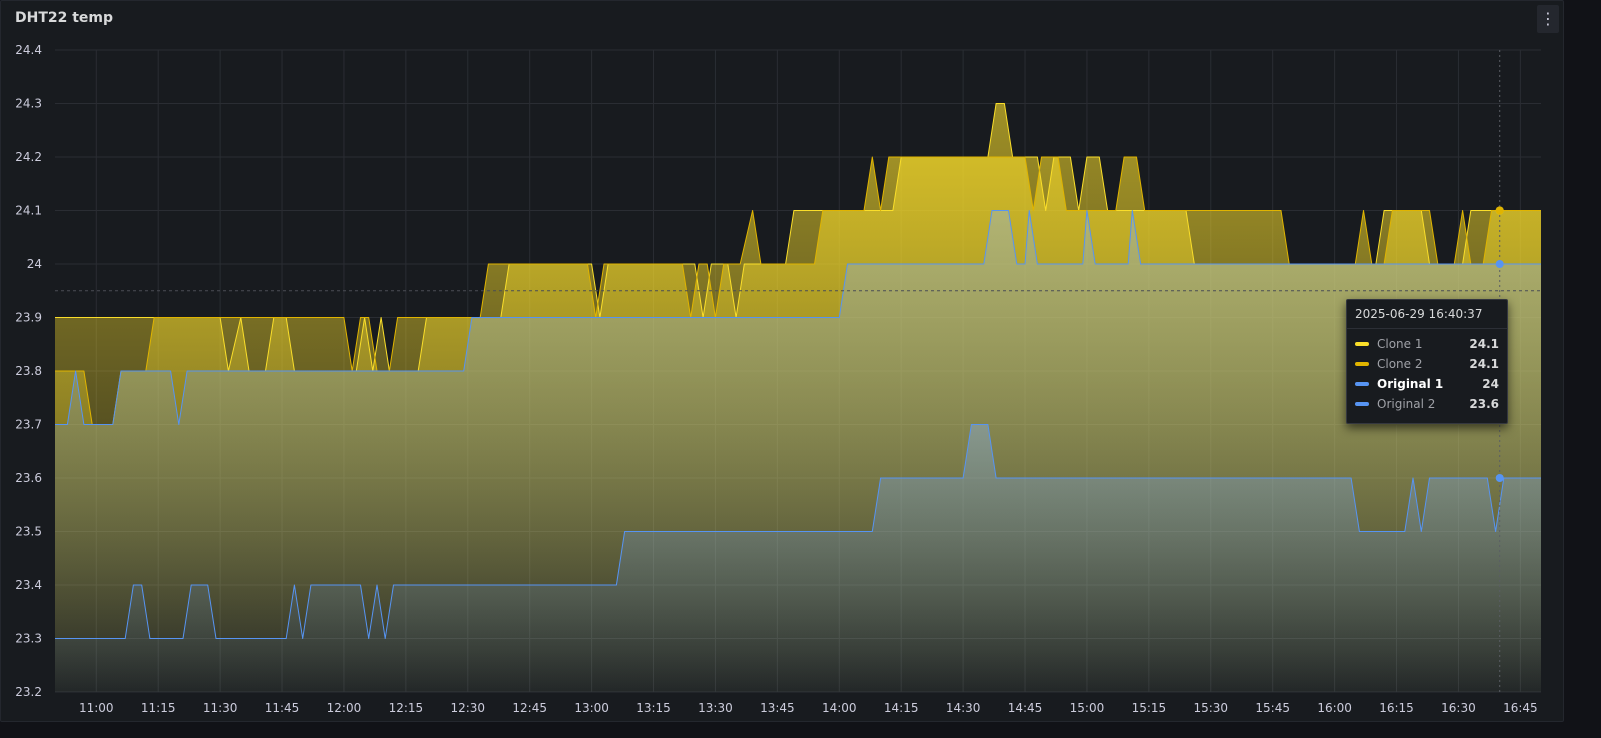 This screenshot has width=1601, height=738. Describe the element at coordinates (1396, 708) in the screenshot. I see `x-tick-label: 16:15` at that location.